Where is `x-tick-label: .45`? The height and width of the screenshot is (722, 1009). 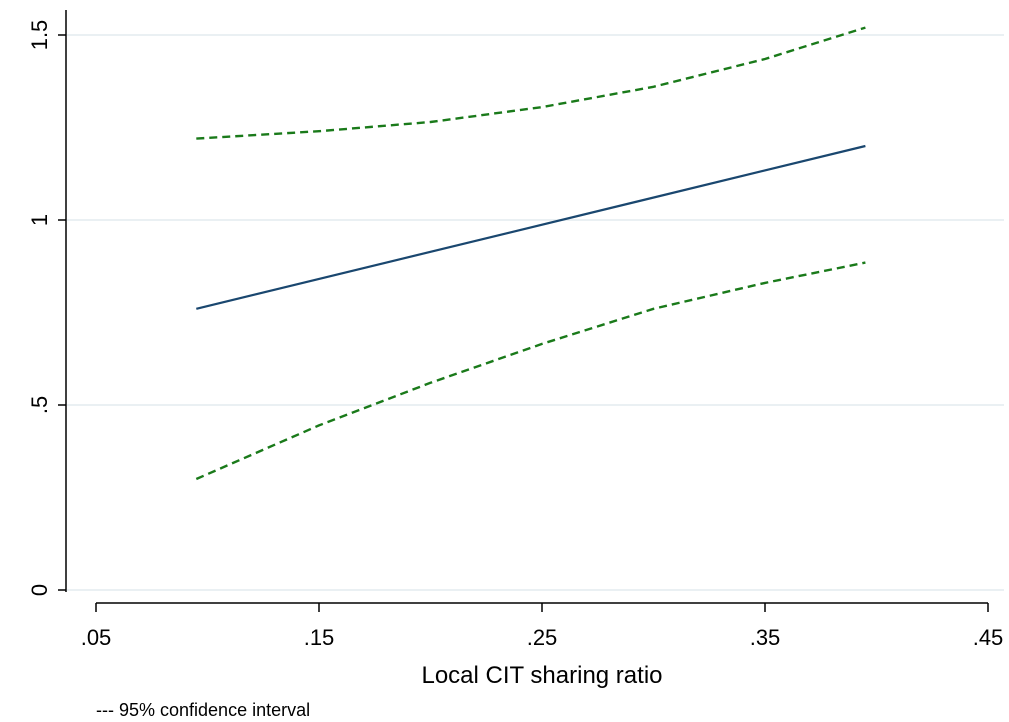 x-tick-label: .45 is located at coordinates (988, 637).